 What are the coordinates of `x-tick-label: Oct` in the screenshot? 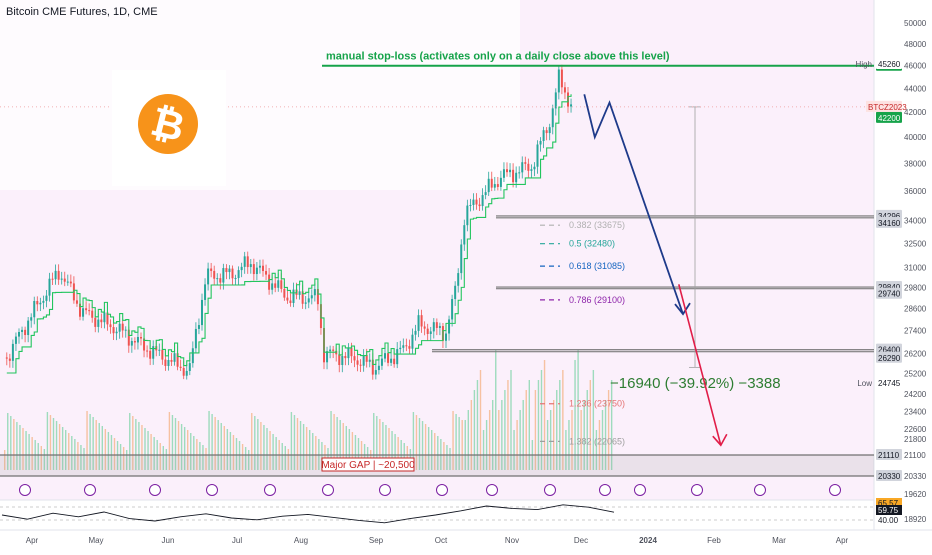 It's located at (441, 540).